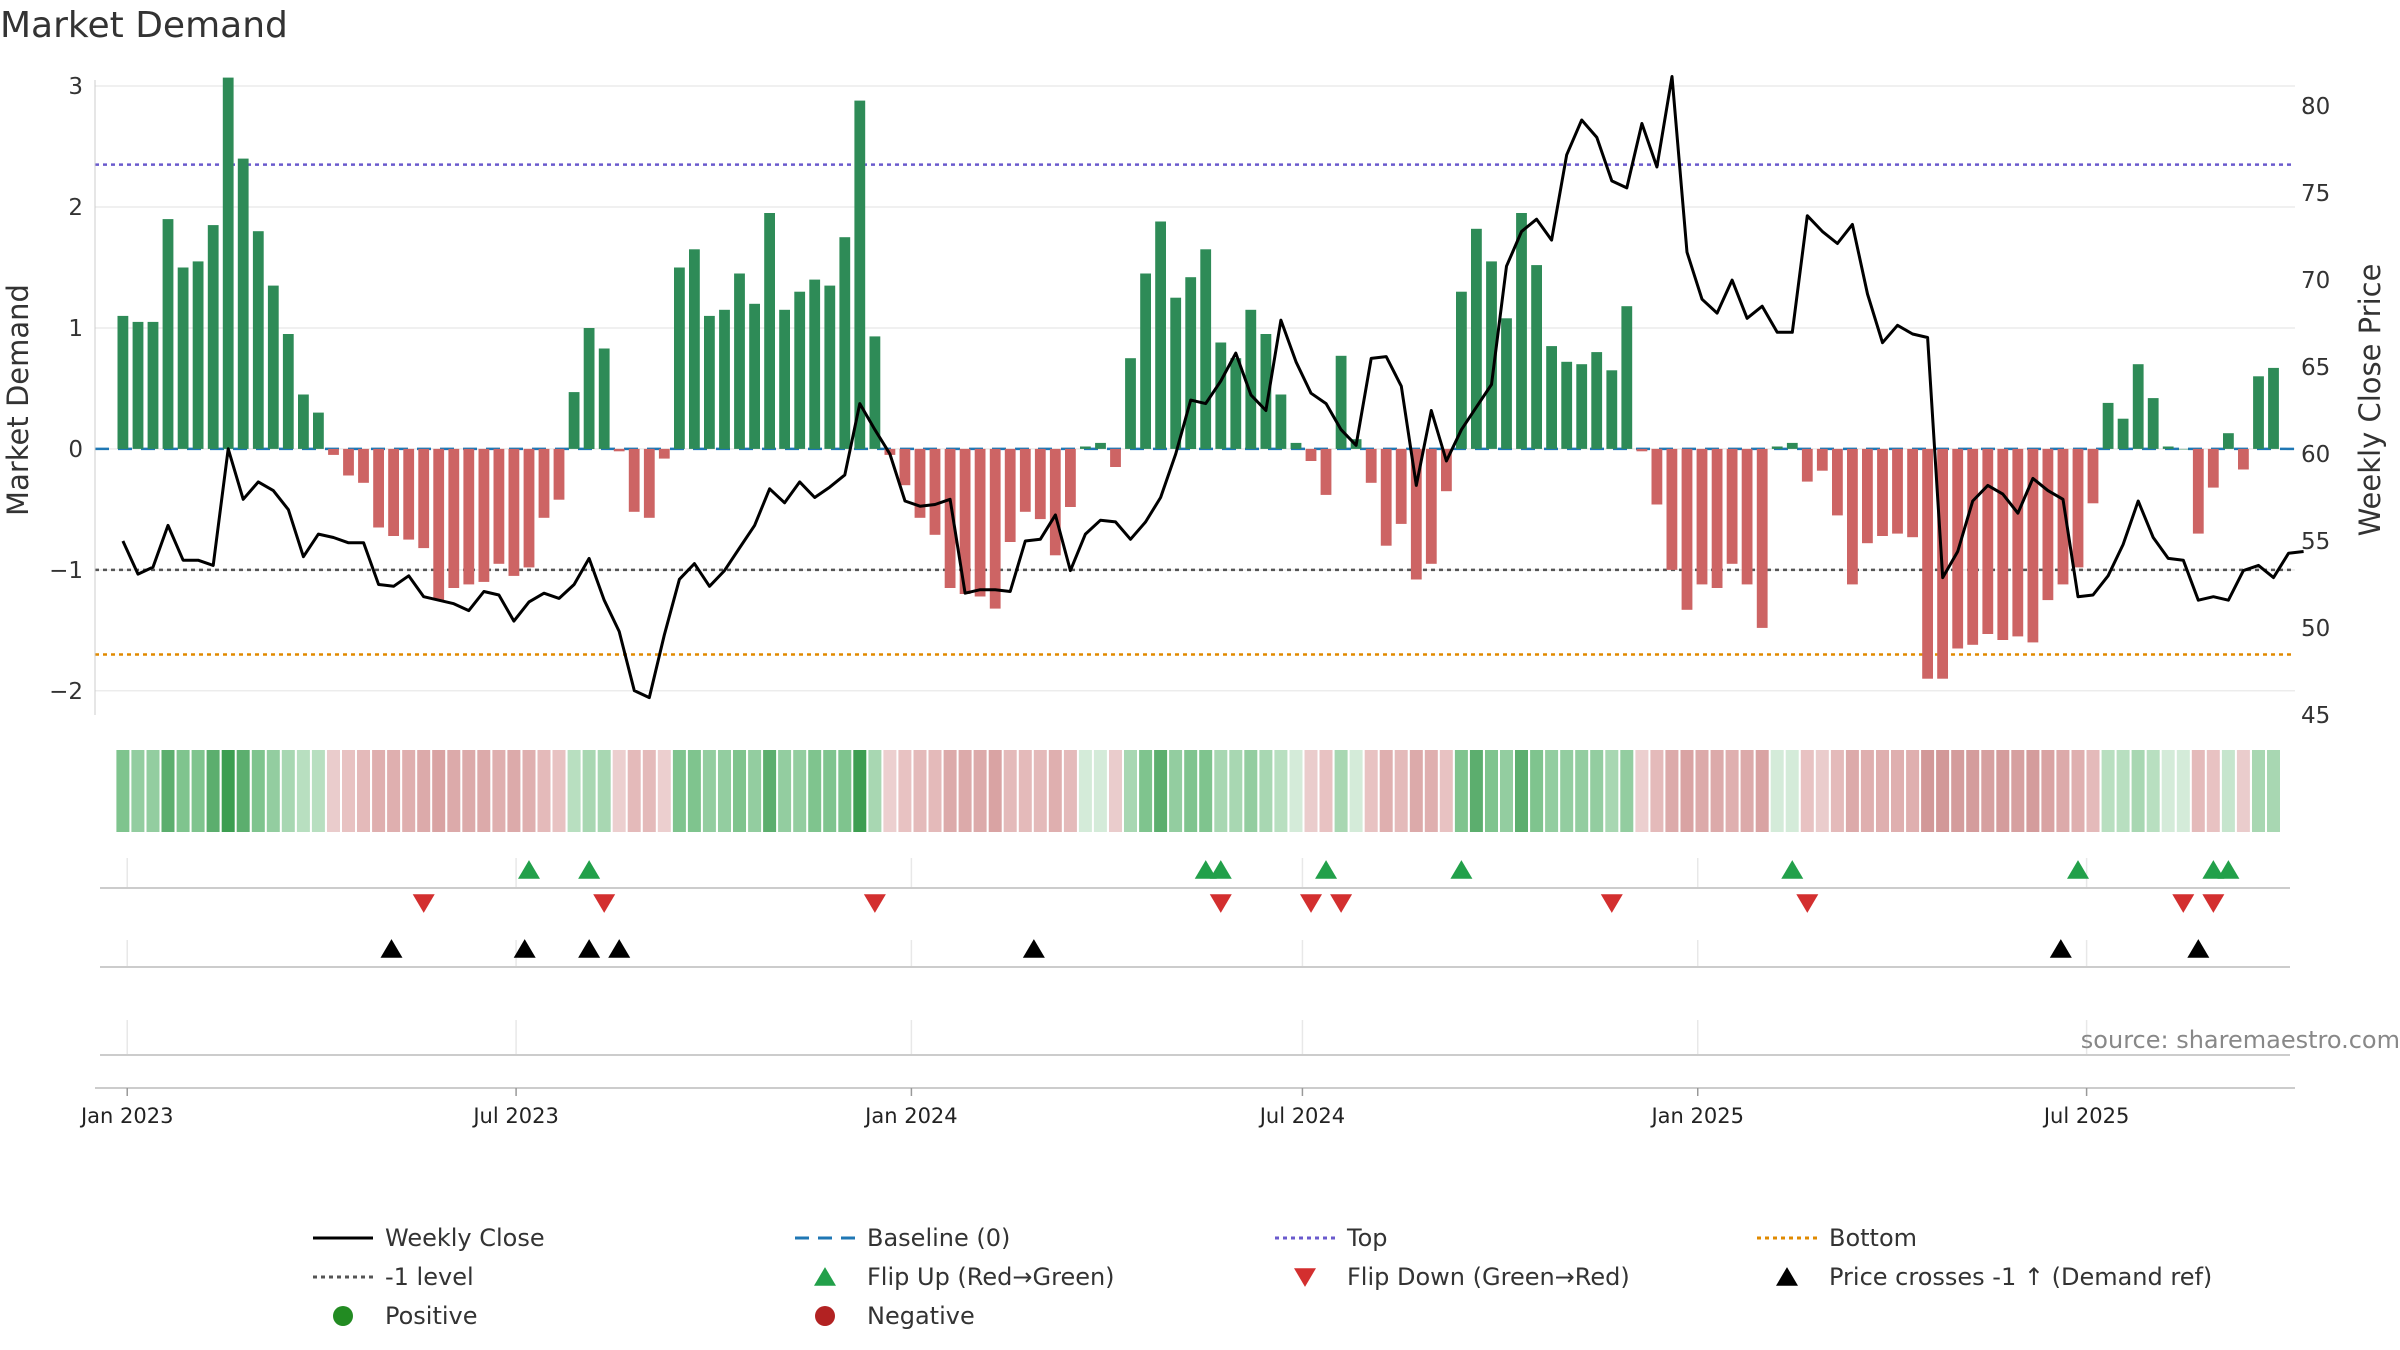  What do you see at coordinates (1462, 1277) in the screenshot?
I see `legend-item: Flip Down (Green→Red)` at bounding box center [1462, 1277].